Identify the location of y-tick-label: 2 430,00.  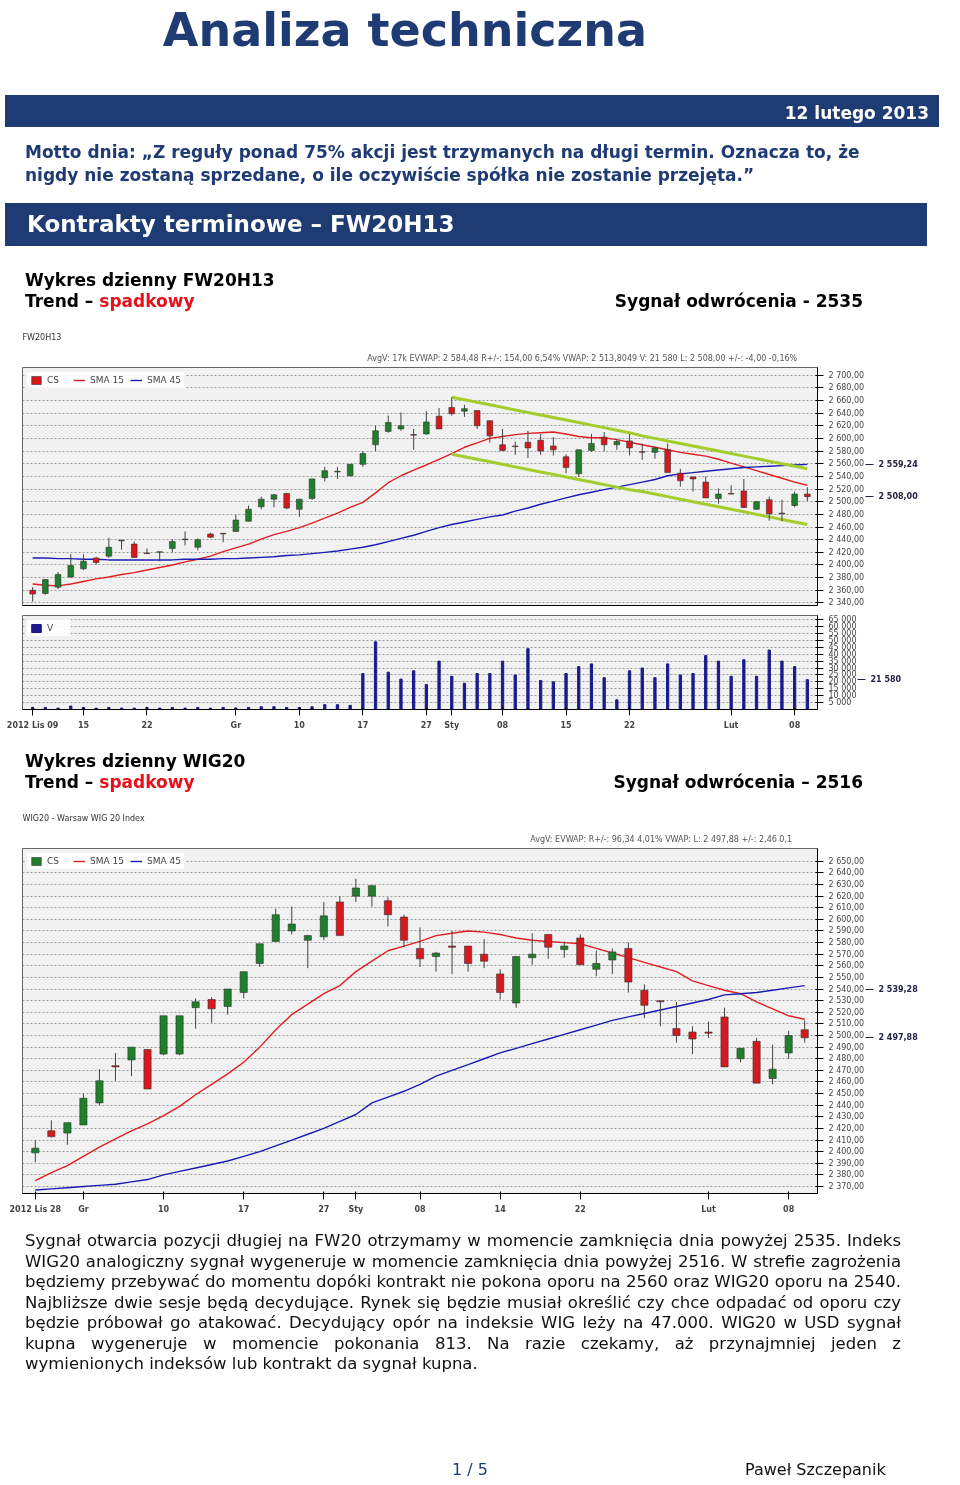
(846, 1117).